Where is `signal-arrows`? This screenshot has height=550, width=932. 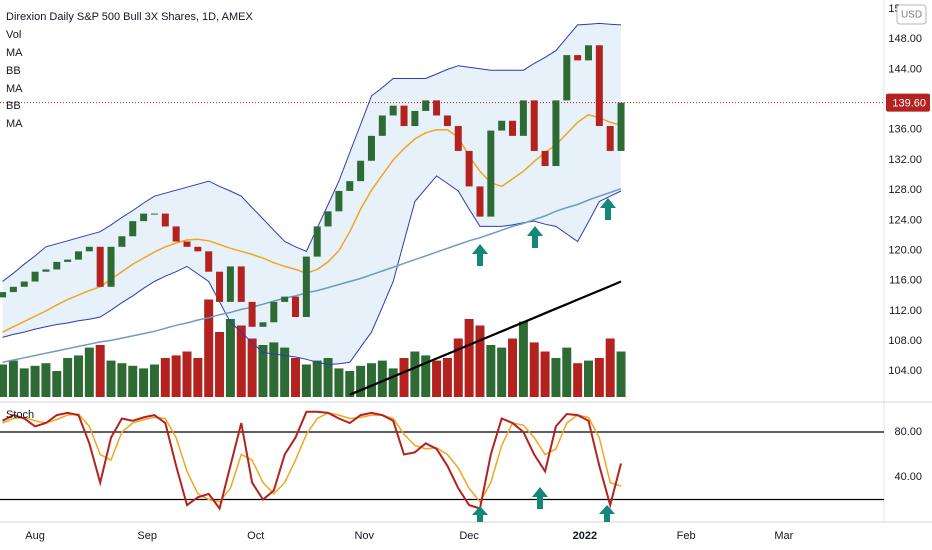
signal-arrows is located at coordinates (544, 360).